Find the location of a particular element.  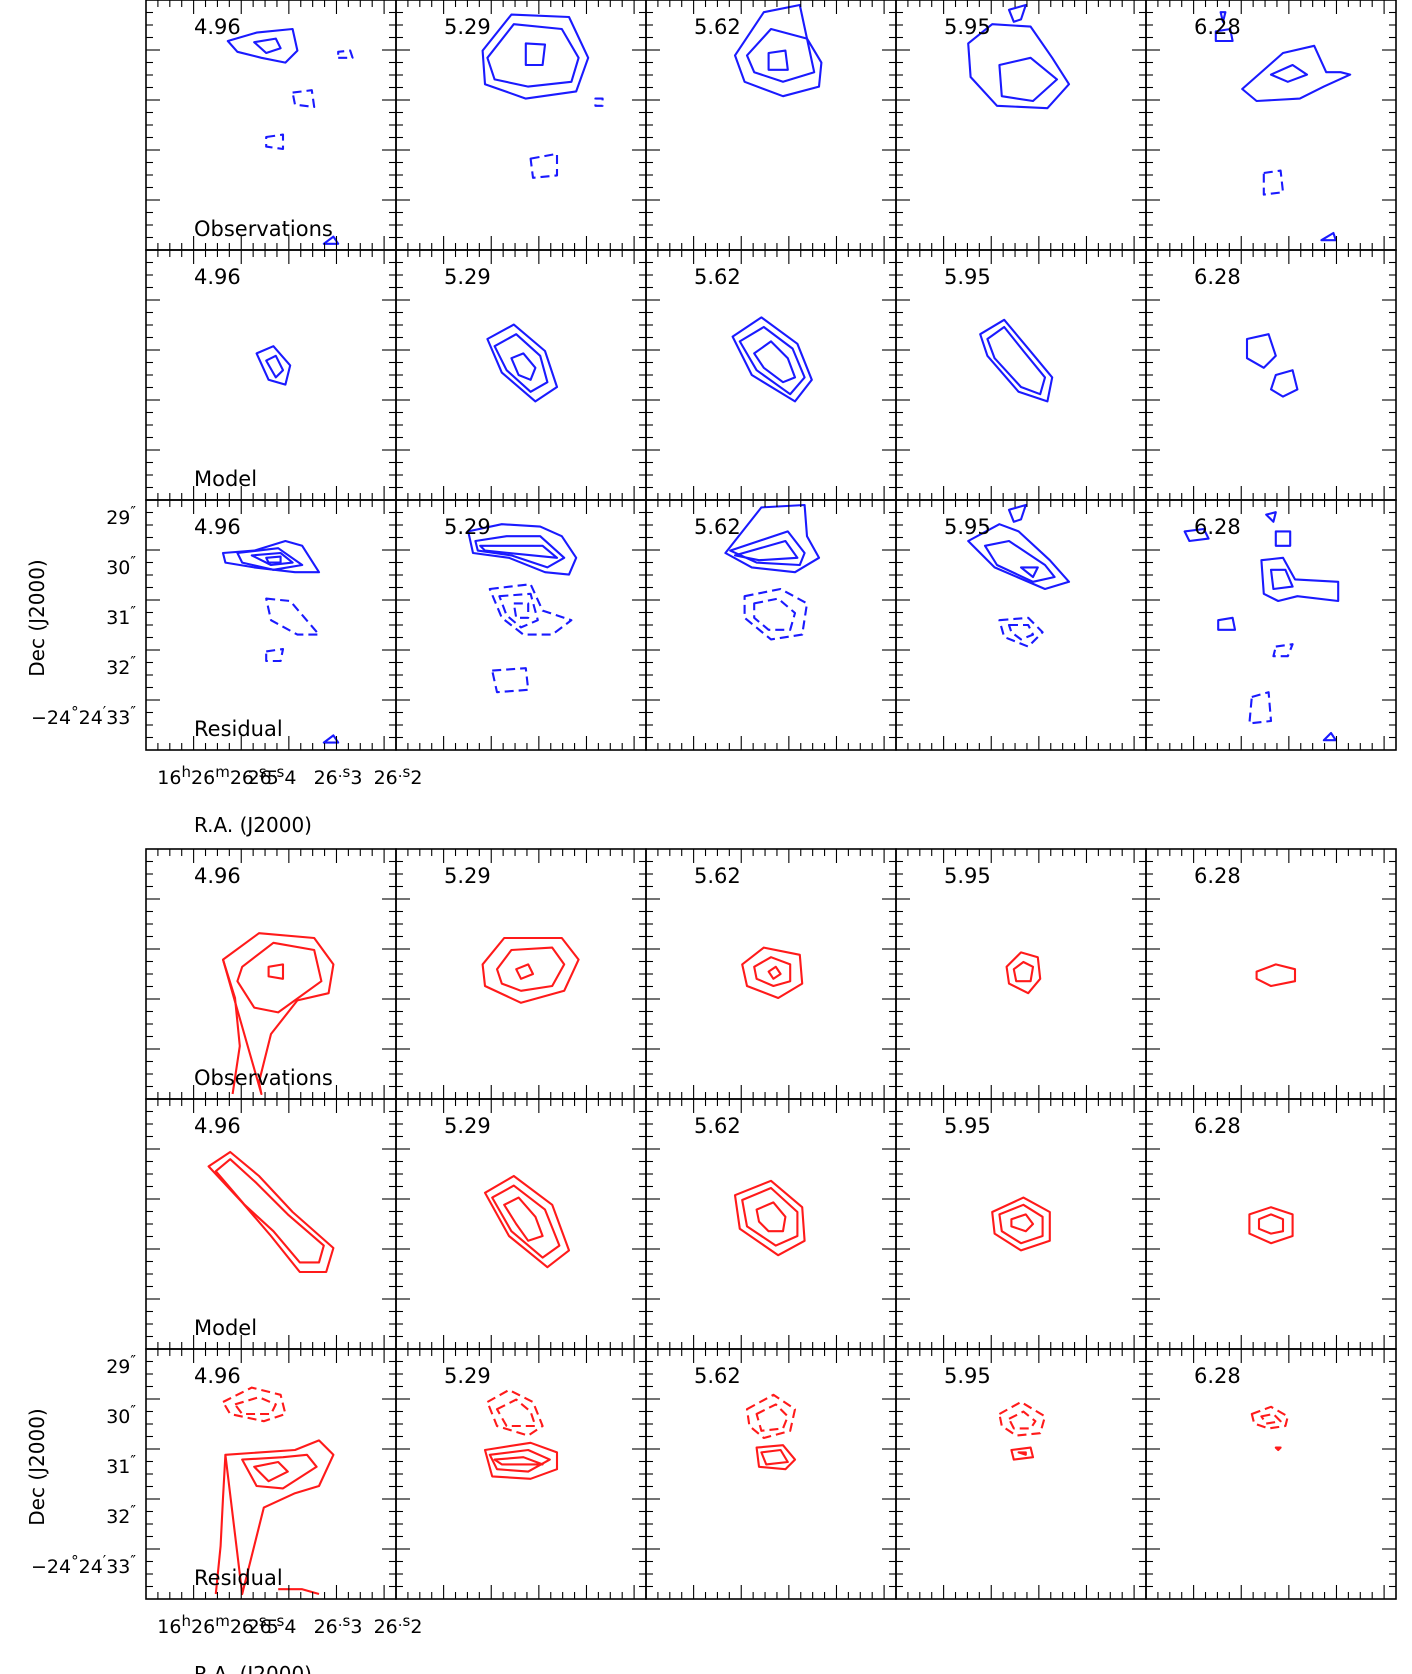

panel-red-residual-0: 4.96 Residual is located at coordinates (271, 1474).